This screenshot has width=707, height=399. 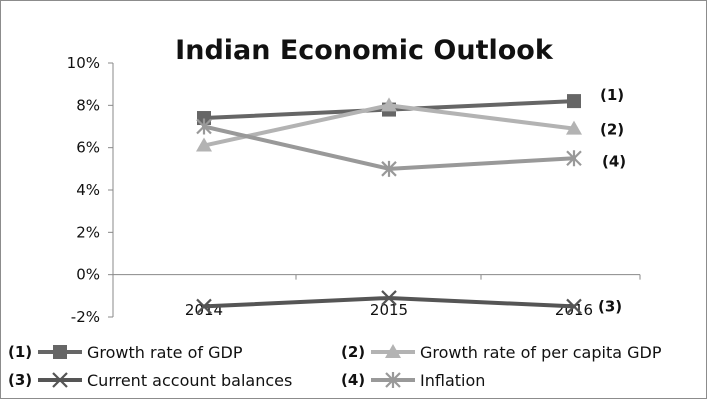 What do you see at coordinates (452, 380) in the screenshot?
I see `legend-label: Inflation` at bounding box center [452, 380].